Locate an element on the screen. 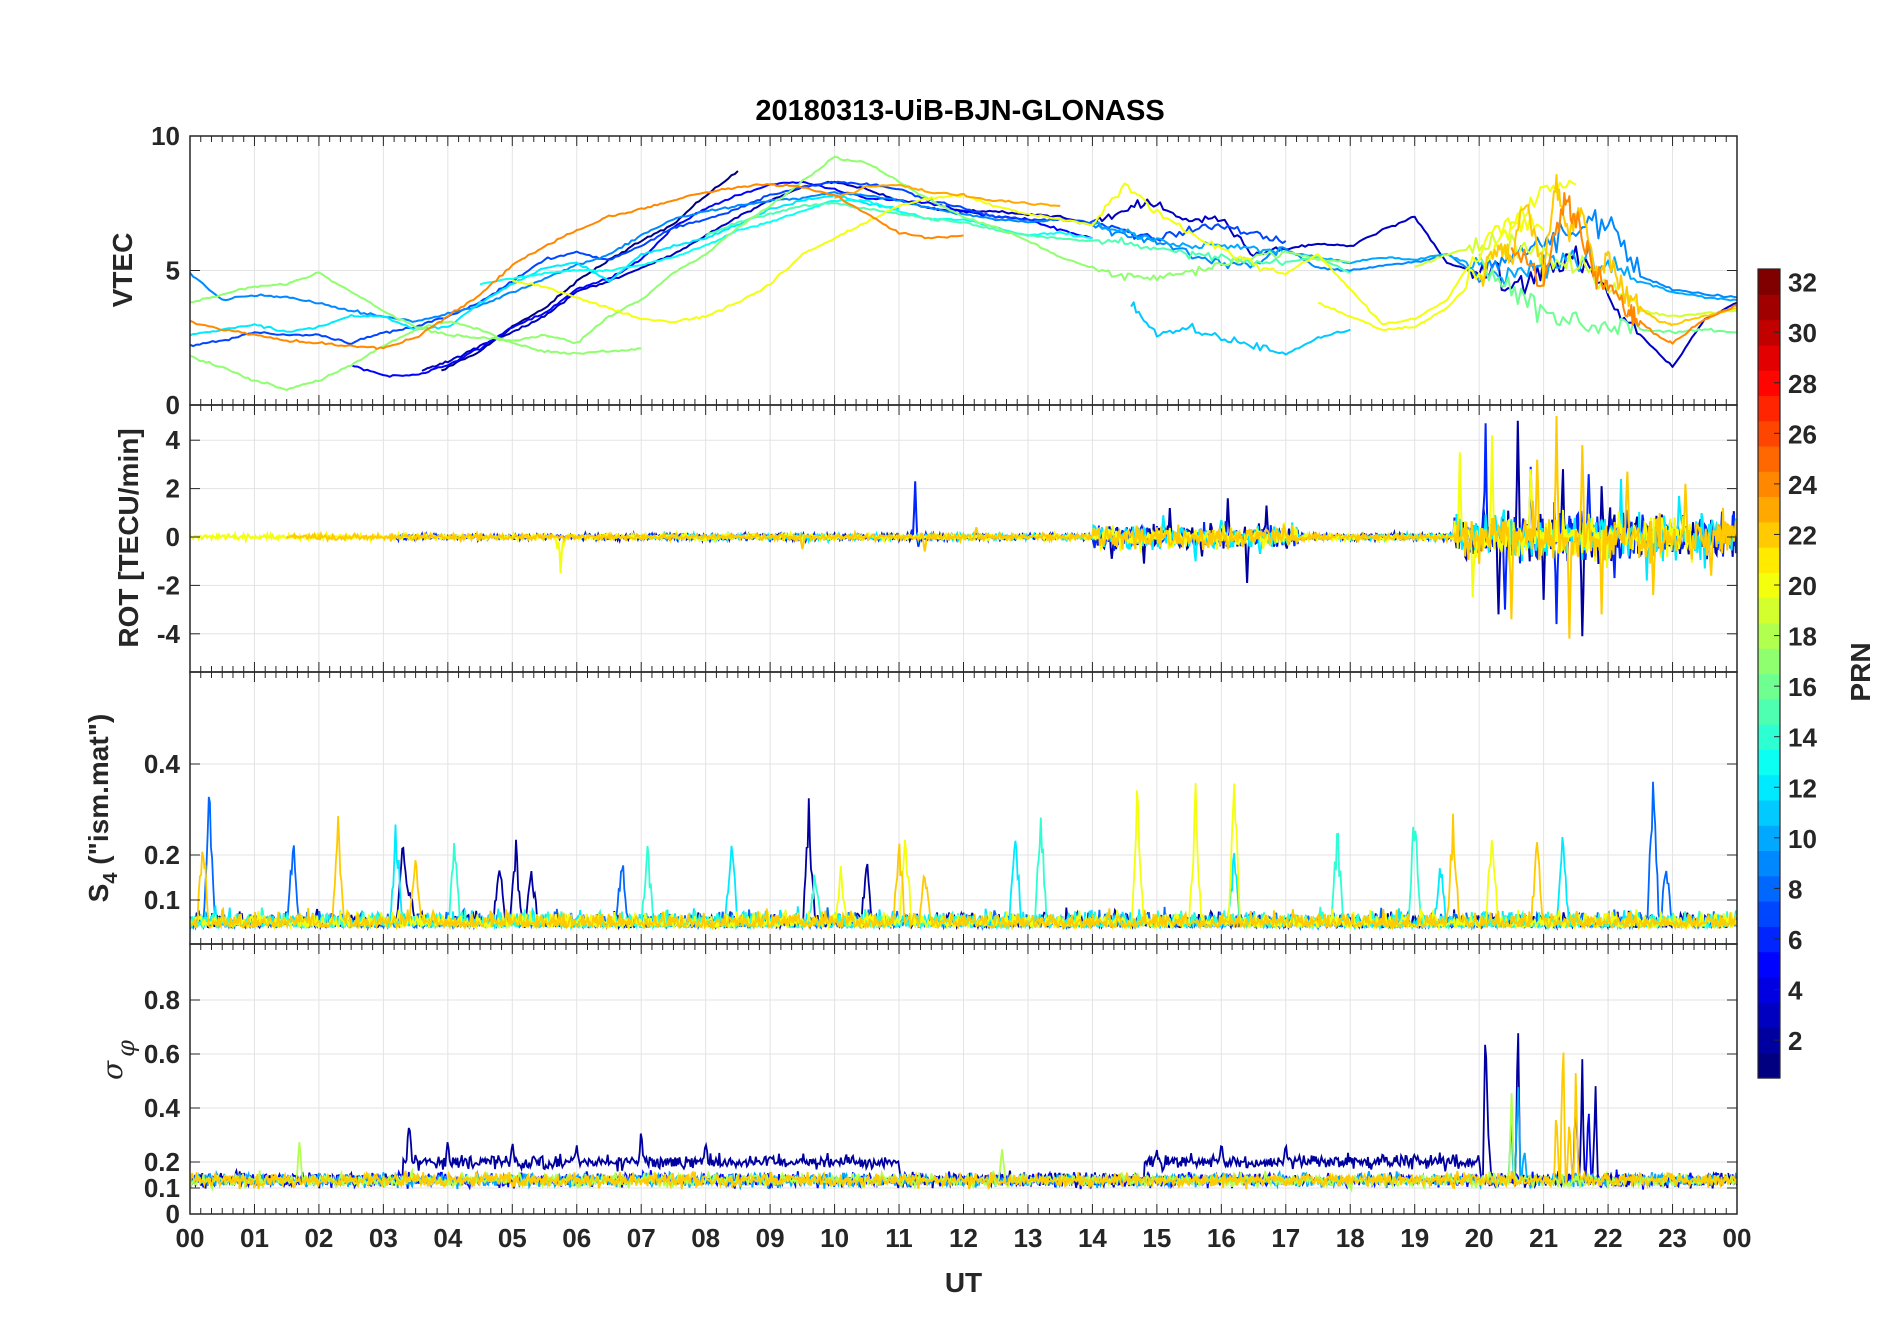 The height and width of the screenshot is (1330, 1902). y-tick-label: -2 is located at coordinates (168, 585).